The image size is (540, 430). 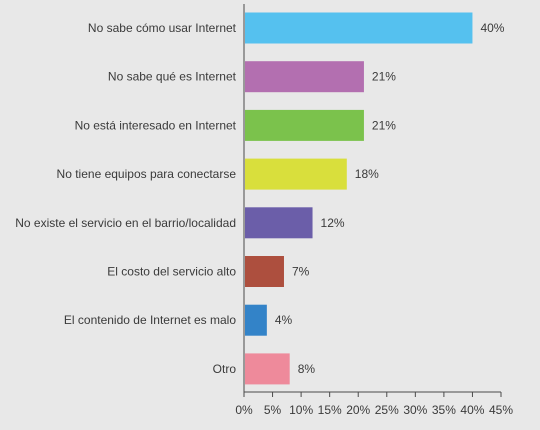 I want to click on x-tick-label-15: 15%, so click(x=330, y=410).